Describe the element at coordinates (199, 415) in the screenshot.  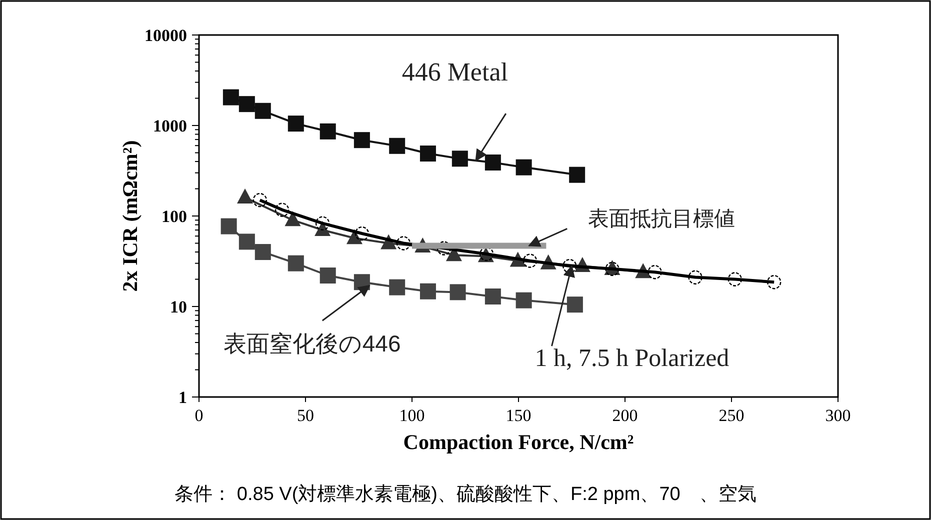
I see `x-tick-label: 0` at that location.